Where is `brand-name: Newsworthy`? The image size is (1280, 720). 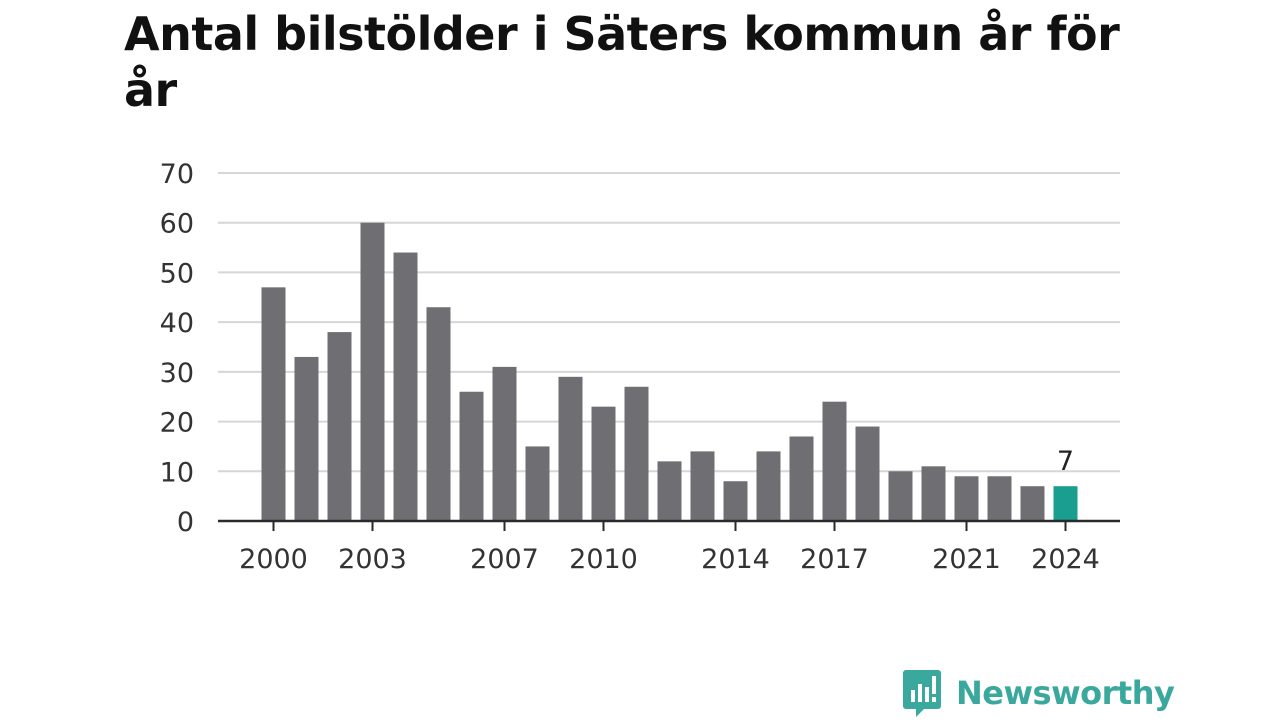
brand-name: Newsworthy is located at coordinates (1065, 693).